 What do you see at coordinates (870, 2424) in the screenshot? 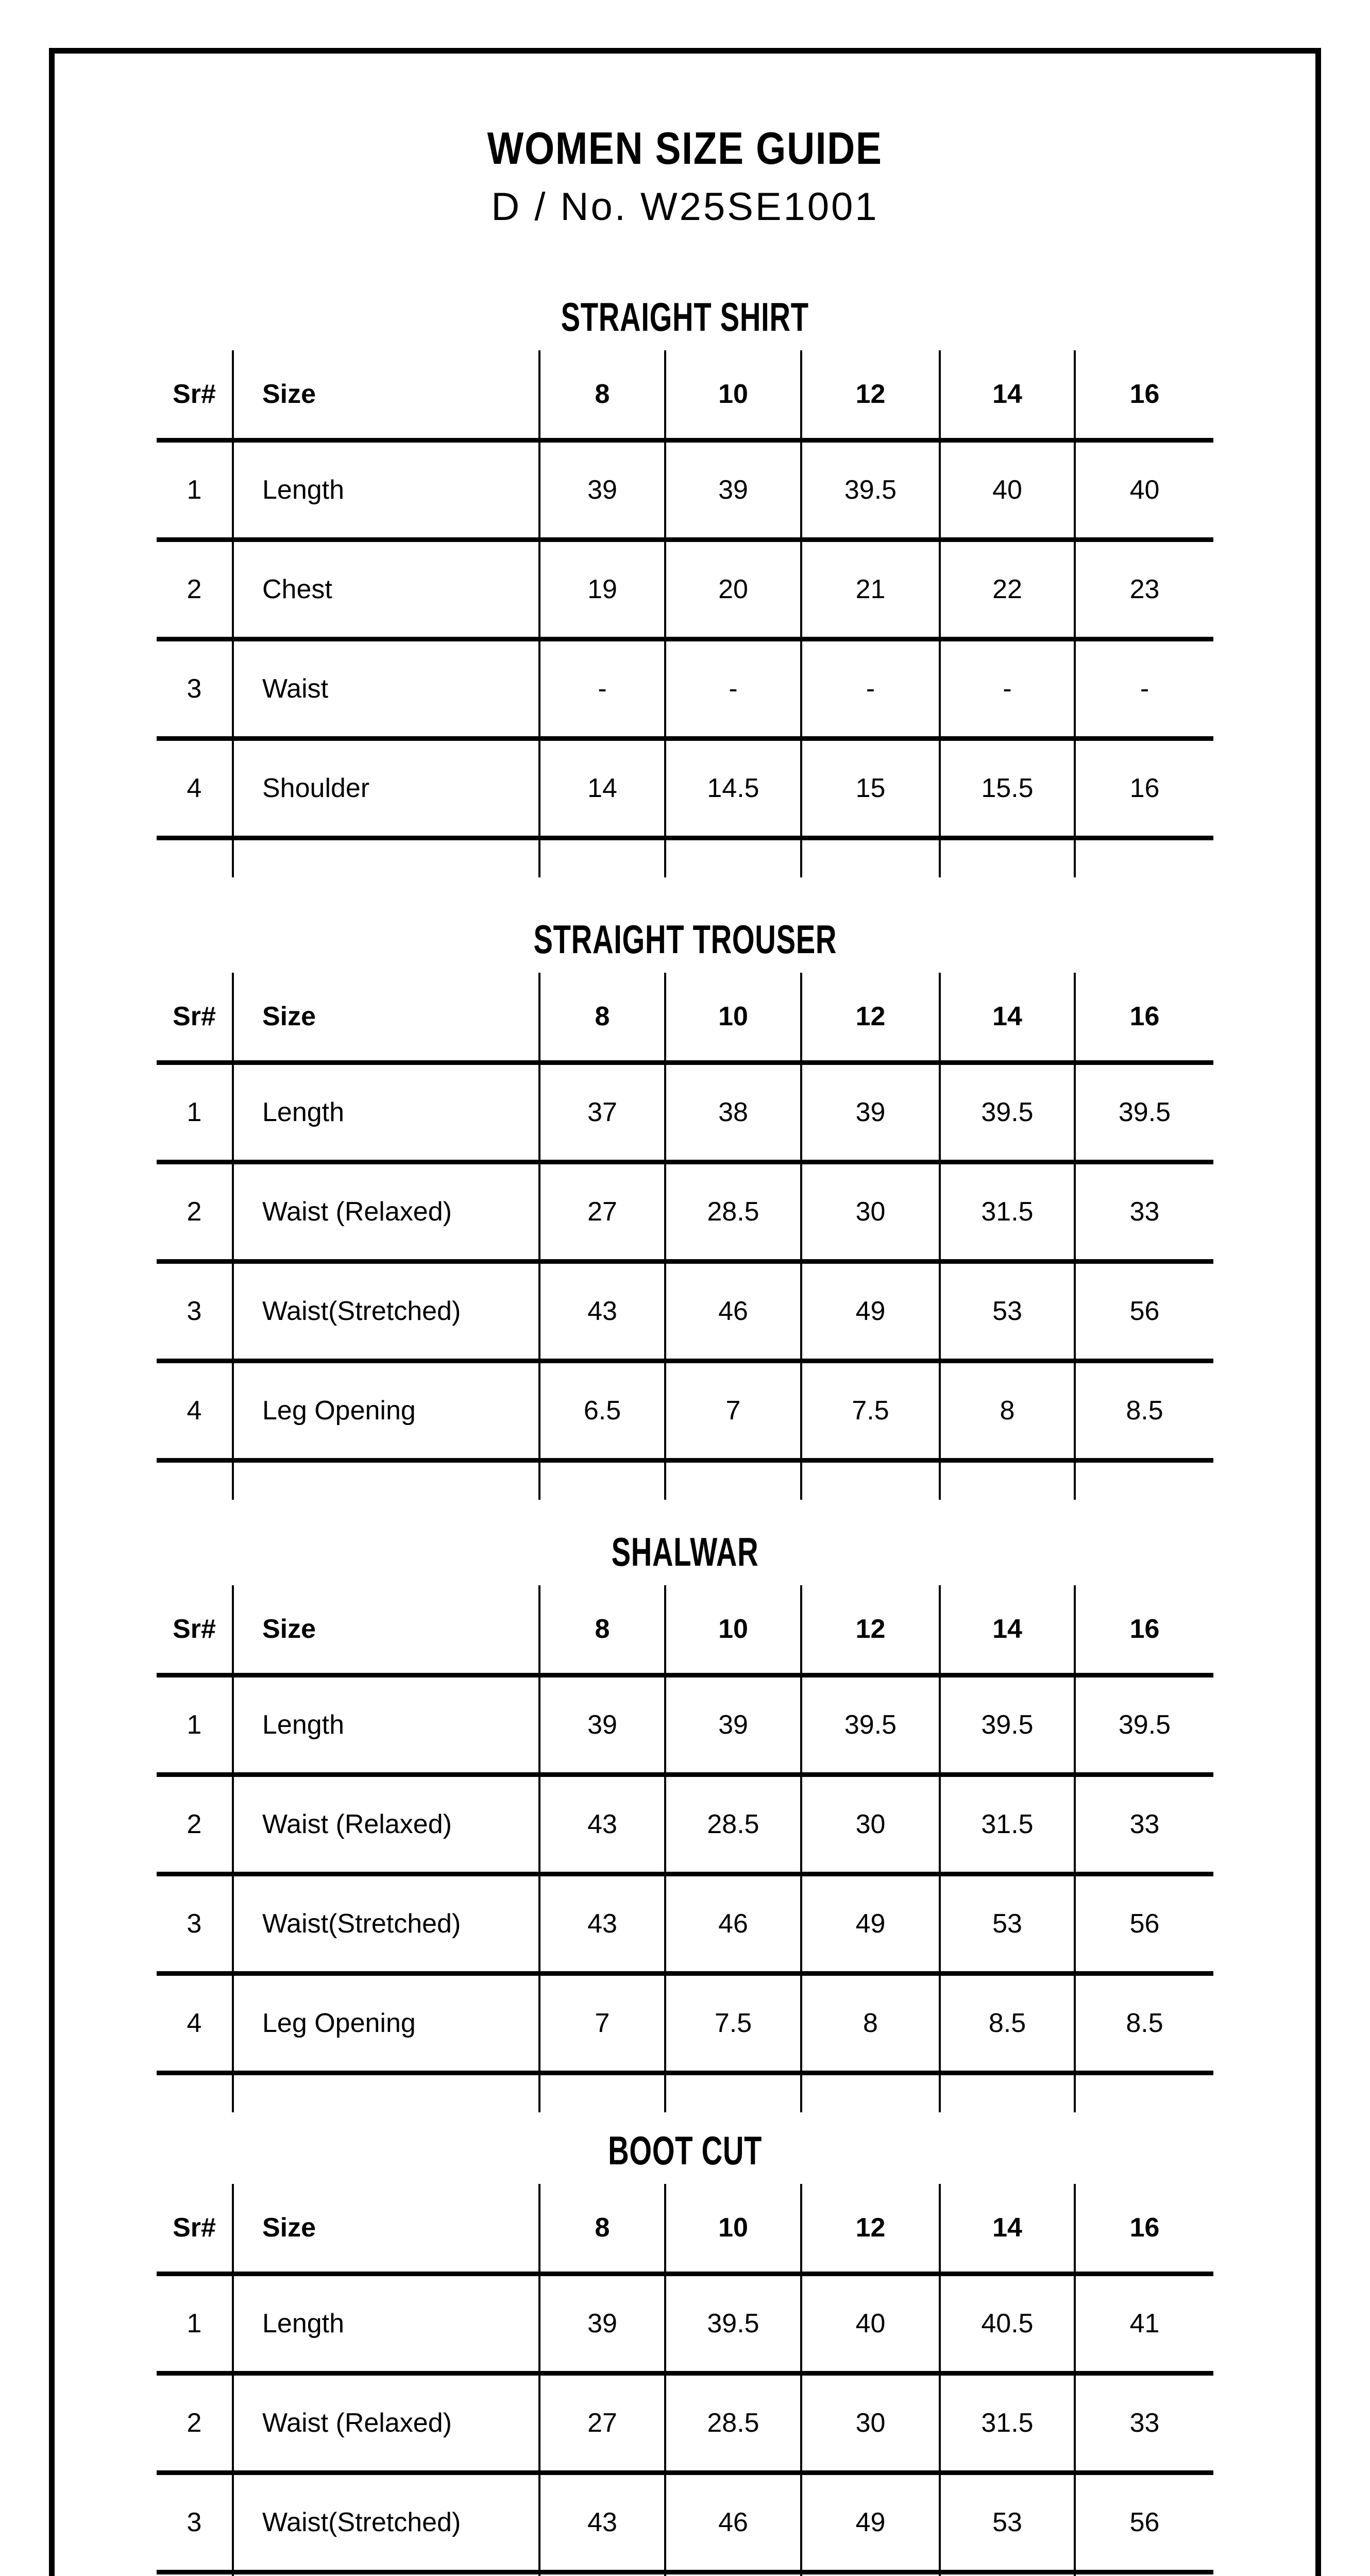
I see `value-cell: 30` at bounding box center [870, 2424].